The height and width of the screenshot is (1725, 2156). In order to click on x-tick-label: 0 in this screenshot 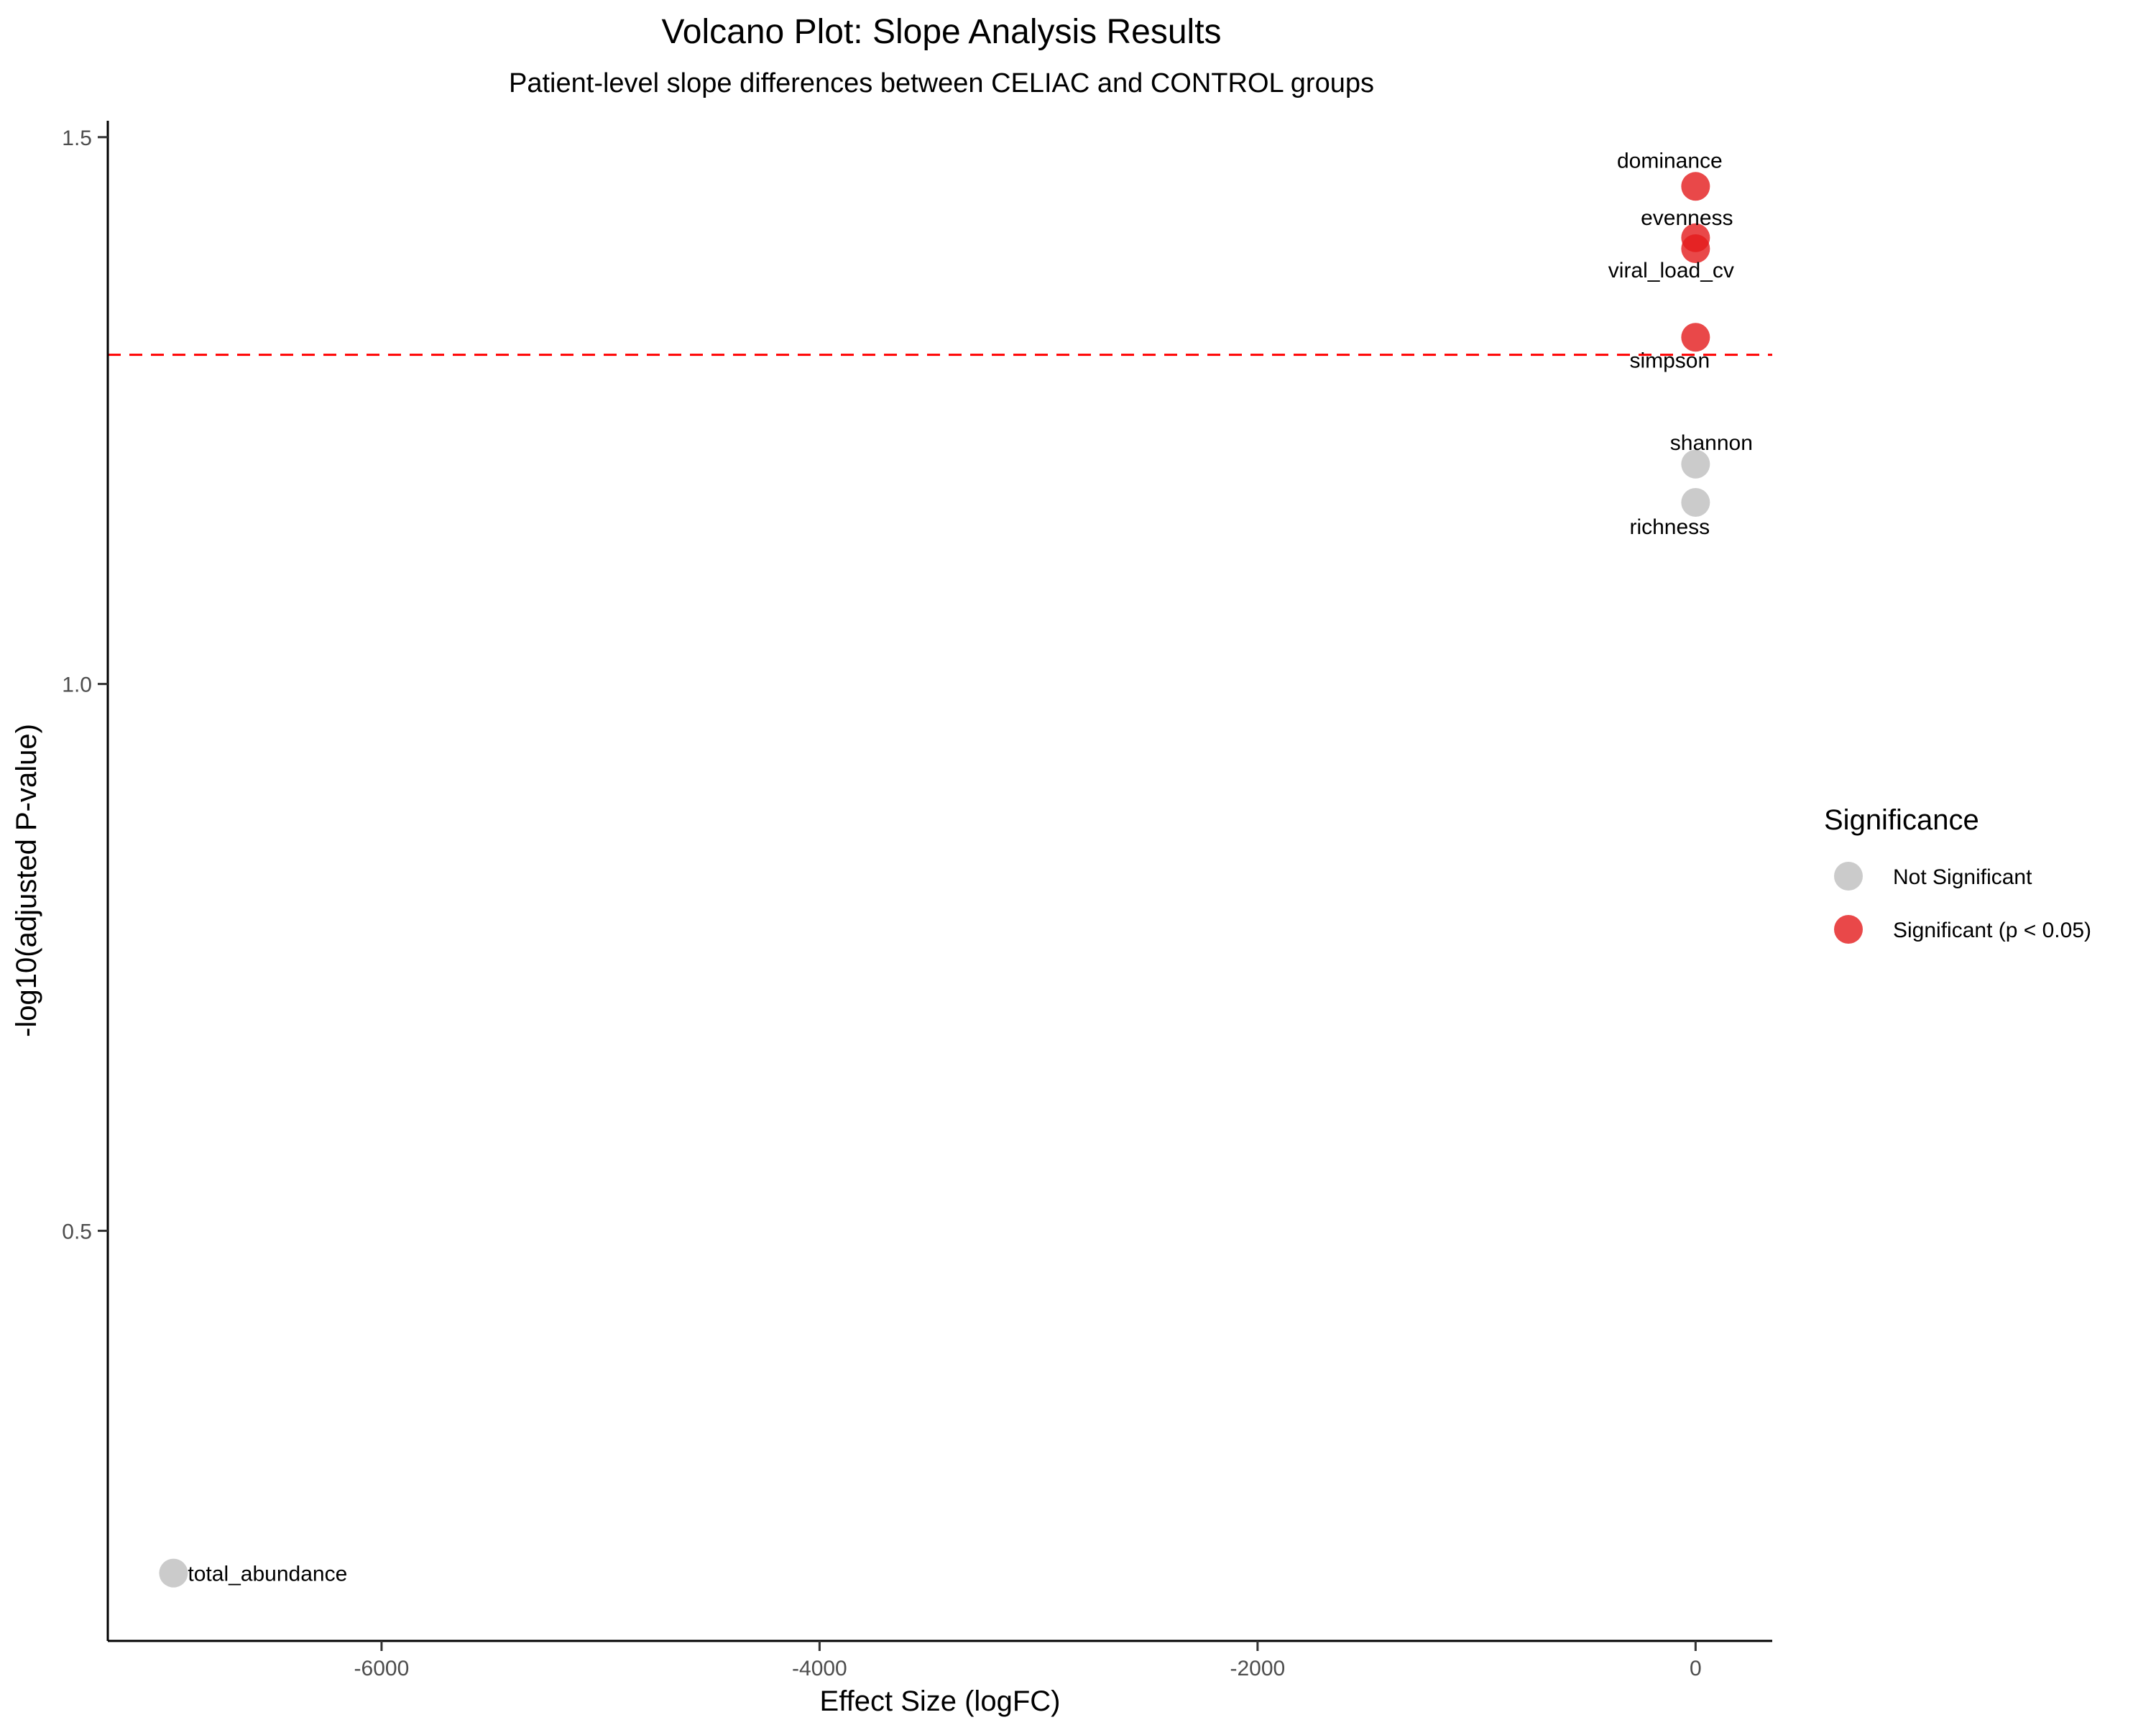, I will do `click(1696, 1668)`.